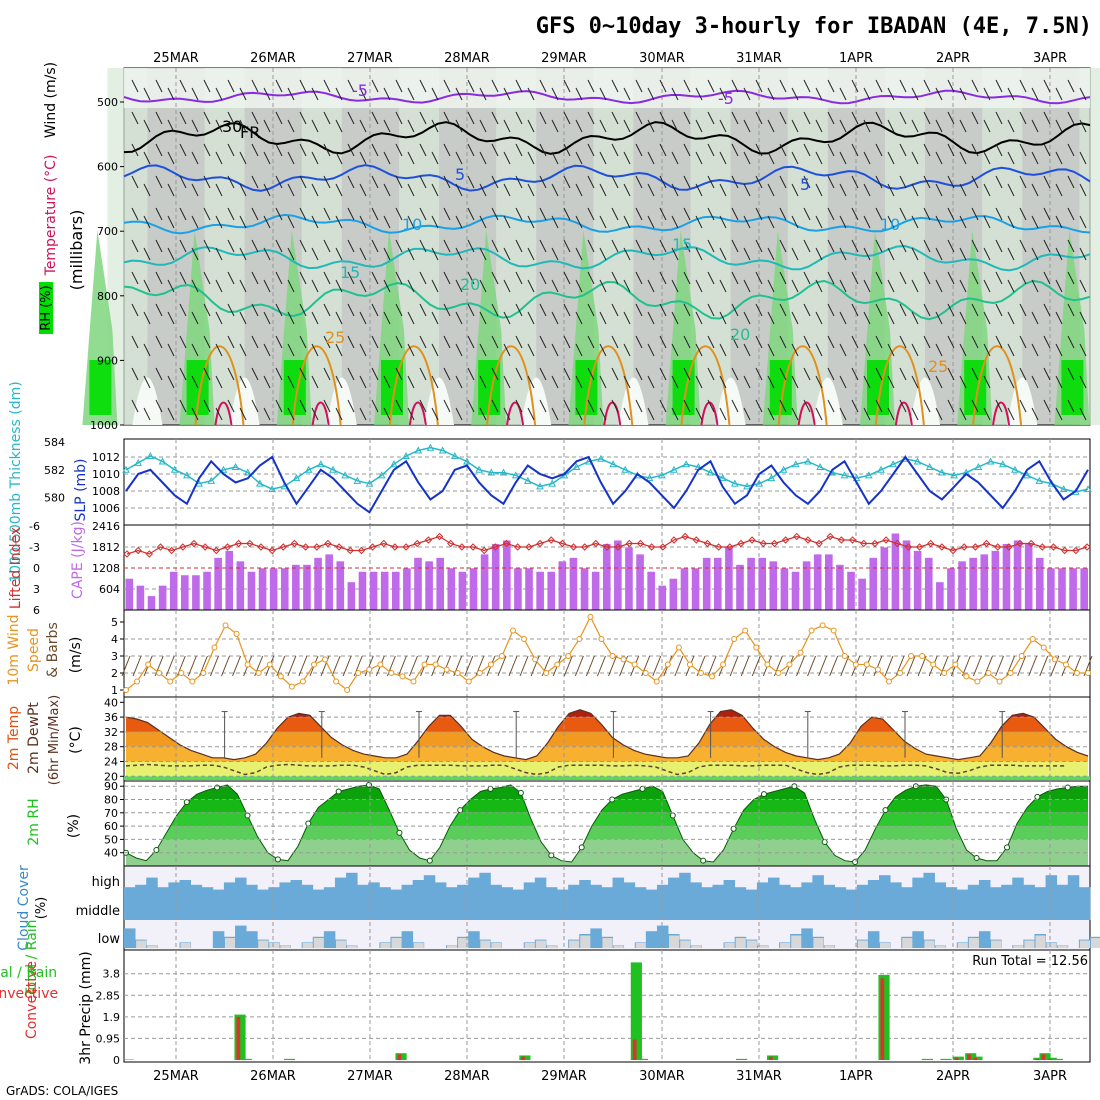 Image resolution: width=1100 pixels, height=1100 pixels. What do you see at coordinates (78, 560) in the screenshot?
I see `cape-axis-label: CAPE (J/kg)` at bounding box center [78, 560].